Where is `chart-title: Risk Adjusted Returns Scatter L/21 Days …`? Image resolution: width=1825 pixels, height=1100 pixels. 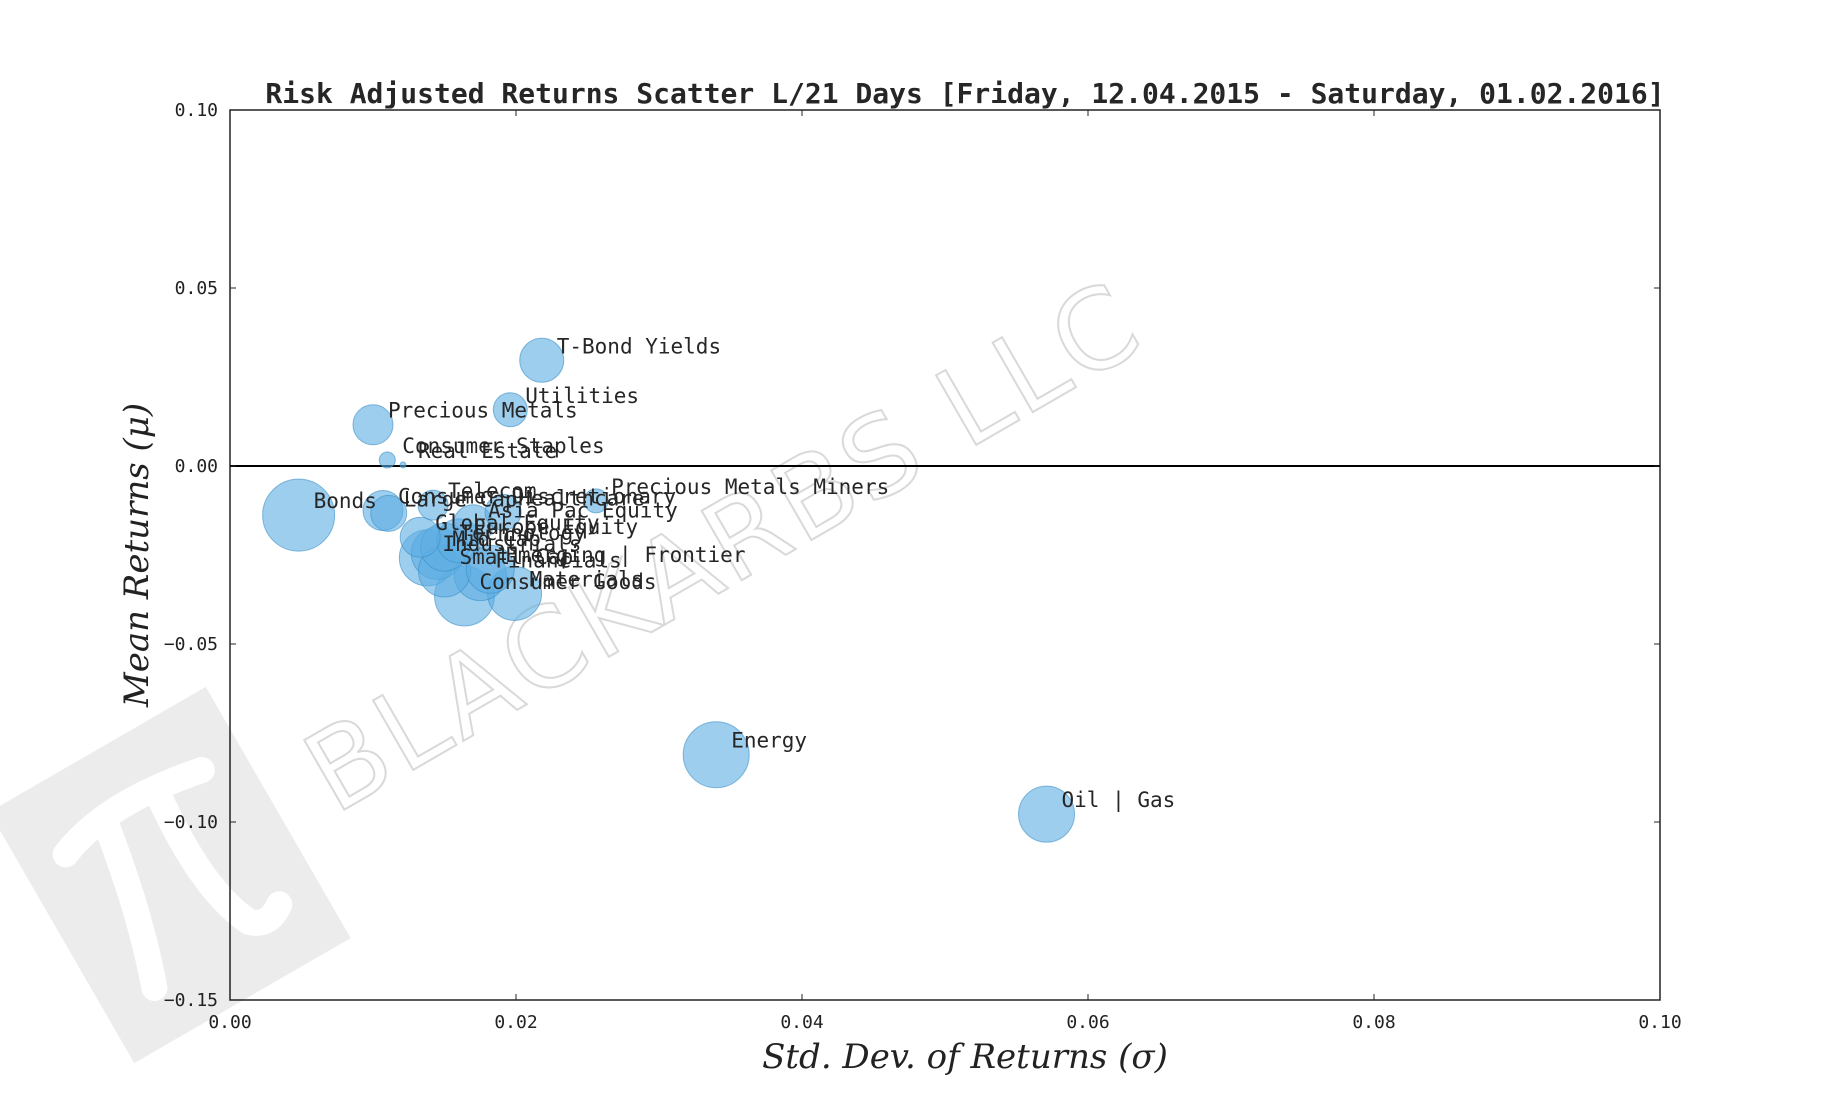
chart-title: Risk Adjusted Returns Scatter L/21 Days … is located at coordinates (964, 93).